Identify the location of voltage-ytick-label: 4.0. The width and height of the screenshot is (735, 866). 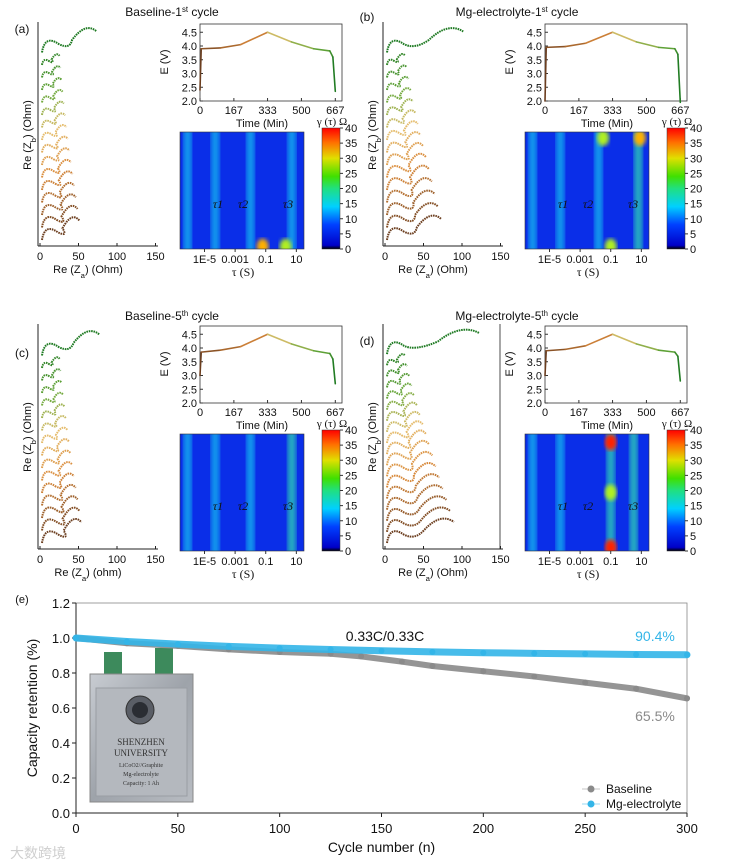
(189, 47).